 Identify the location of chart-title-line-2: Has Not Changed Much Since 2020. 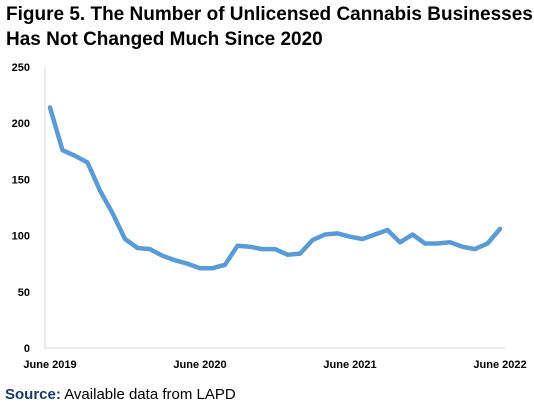
(164, 39).